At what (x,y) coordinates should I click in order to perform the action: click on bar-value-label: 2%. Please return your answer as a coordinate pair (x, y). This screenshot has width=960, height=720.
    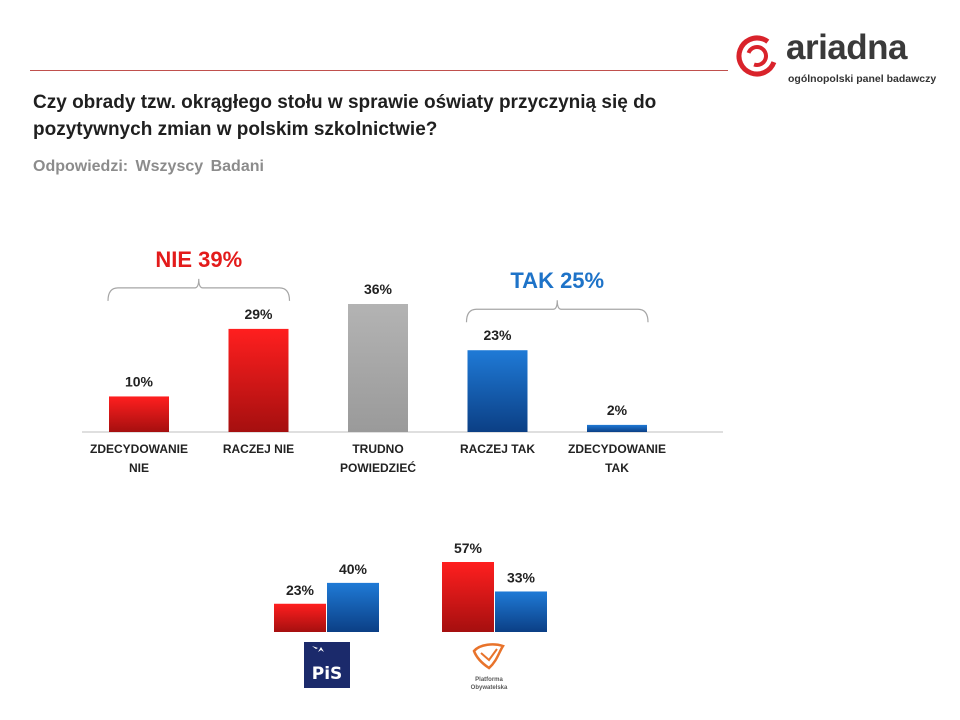
    Looking at the image, I should click on (617, 410).